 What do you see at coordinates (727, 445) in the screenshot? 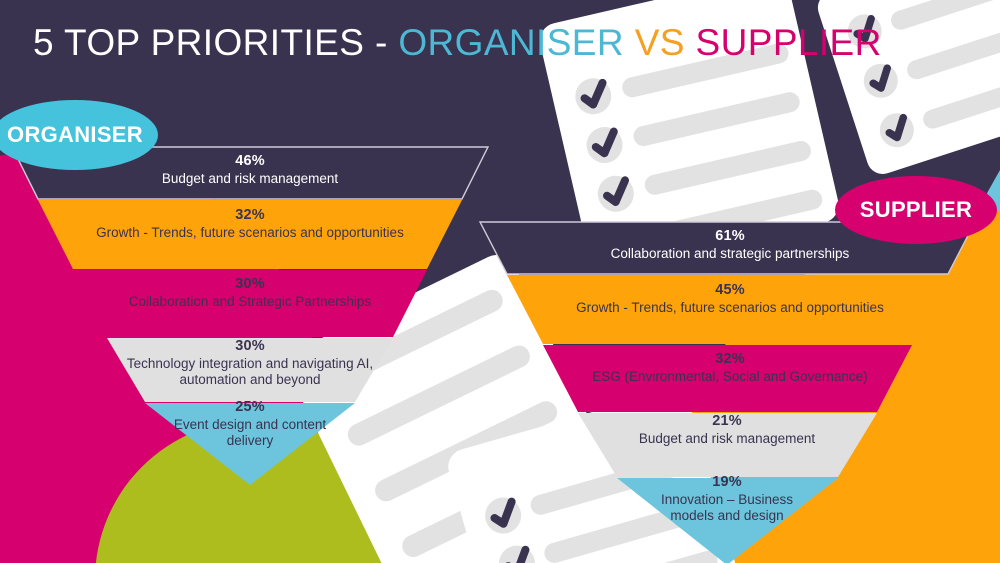
I see `supplier-row-4-shape` at bounding box center [727, 445].